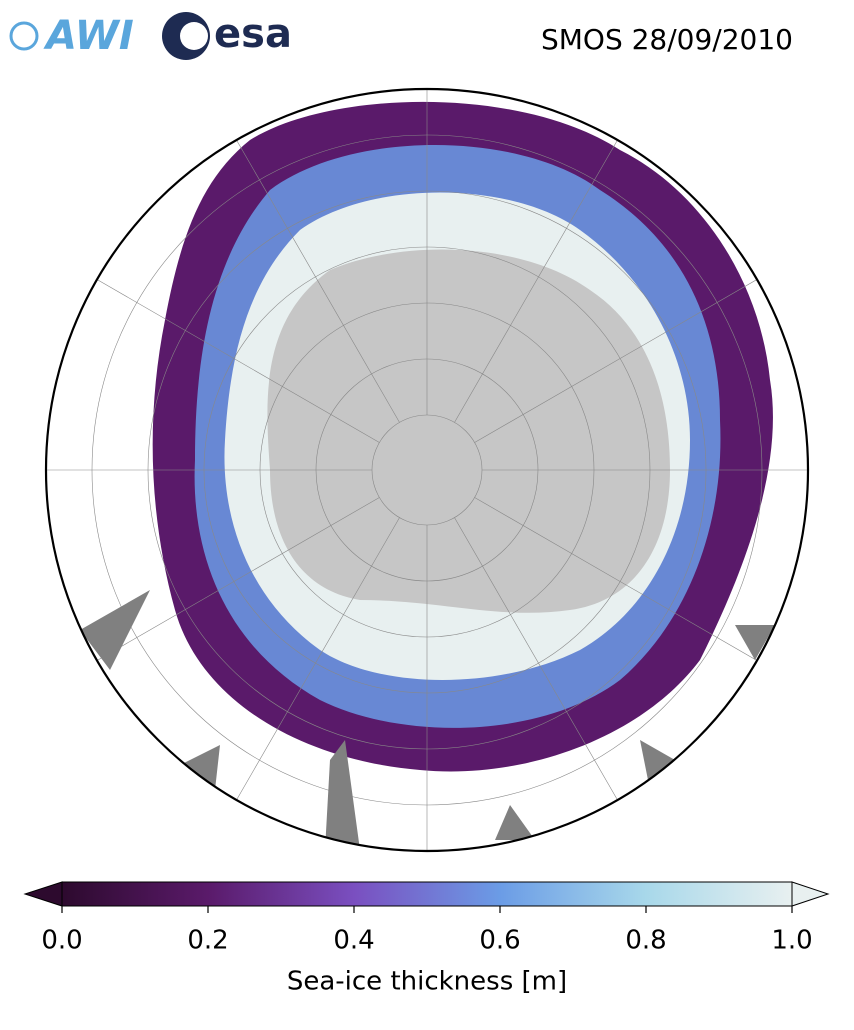 The height and width of the screenshot is (1030, 854). What do you see at coordinates (207, 941) in the screenshot?
I see `colorbar-tick-label: 0.2` at bounding box center [207, 941].